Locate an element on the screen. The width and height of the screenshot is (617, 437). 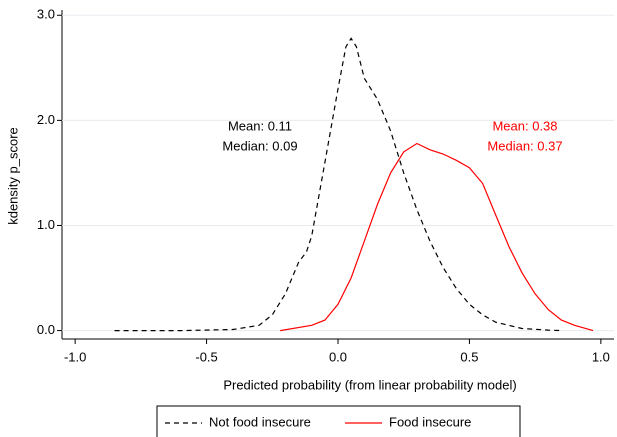
y-tick-label: 2.0 is located at coordinates (46, 119).